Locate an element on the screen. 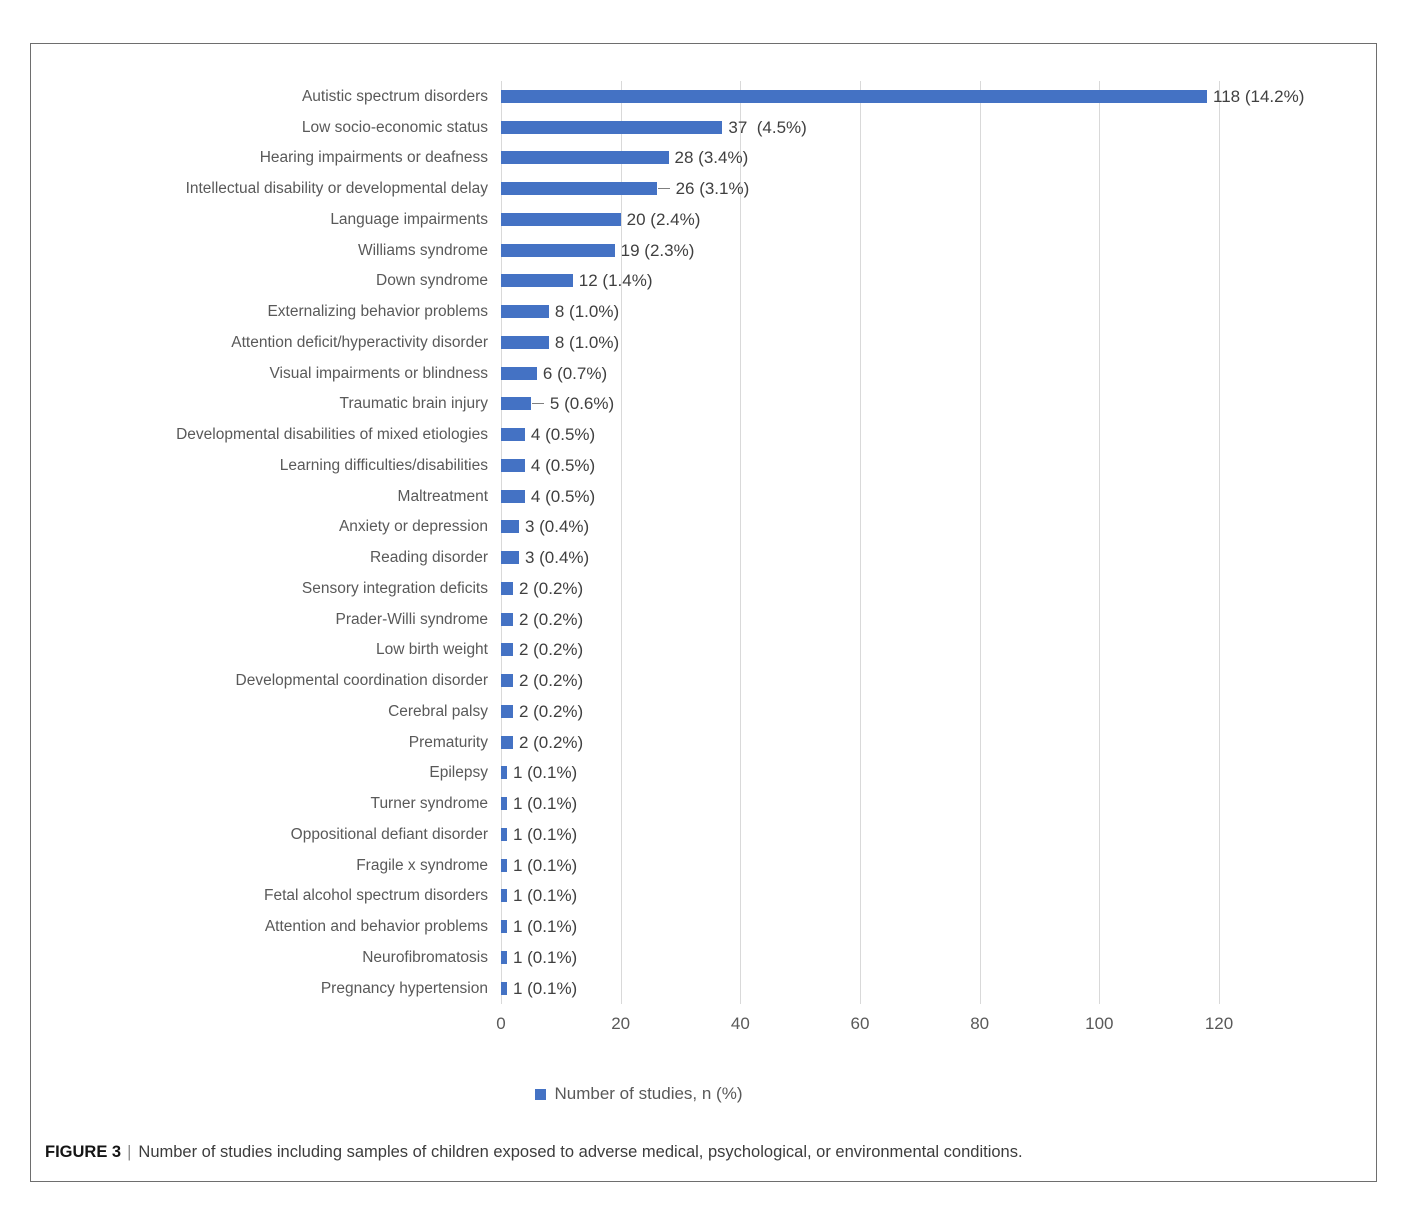 This screenshot has height=1218, width=1410. bar-track: 3 (0.4%) is located at coordinates (938, 527).